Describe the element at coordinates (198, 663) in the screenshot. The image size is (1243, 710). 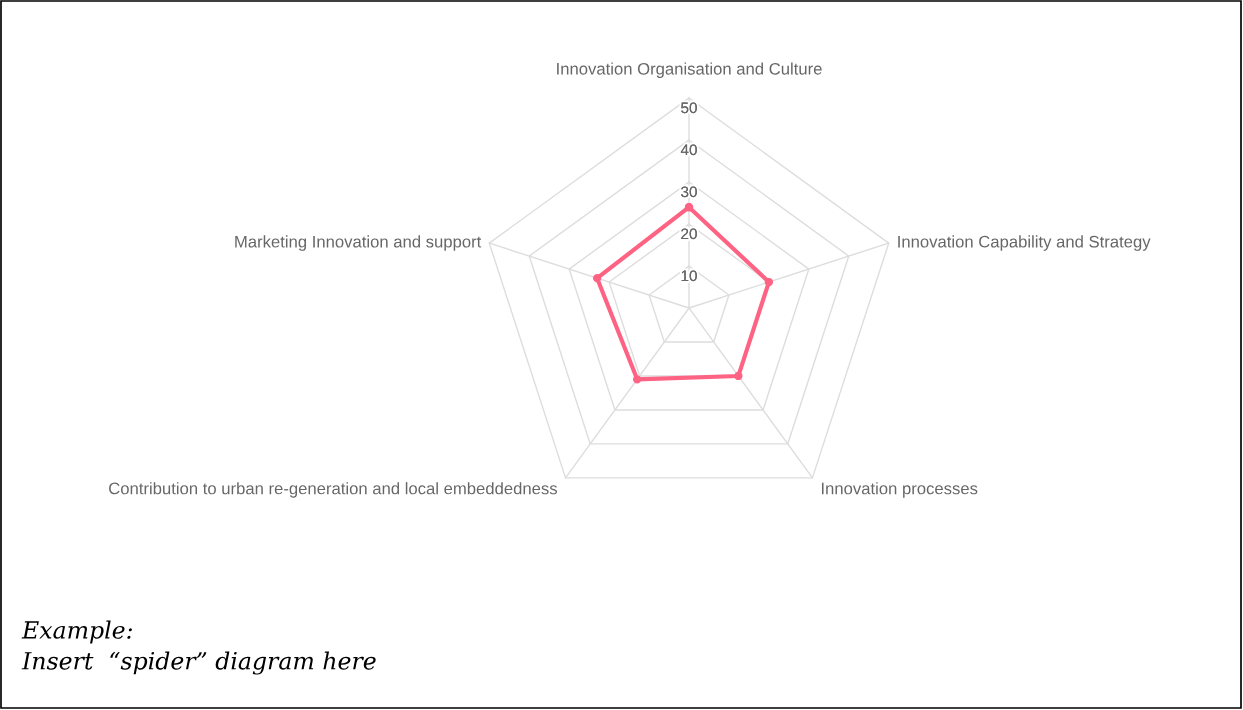
I see `text: Insert “spider” diagram here` at that location.